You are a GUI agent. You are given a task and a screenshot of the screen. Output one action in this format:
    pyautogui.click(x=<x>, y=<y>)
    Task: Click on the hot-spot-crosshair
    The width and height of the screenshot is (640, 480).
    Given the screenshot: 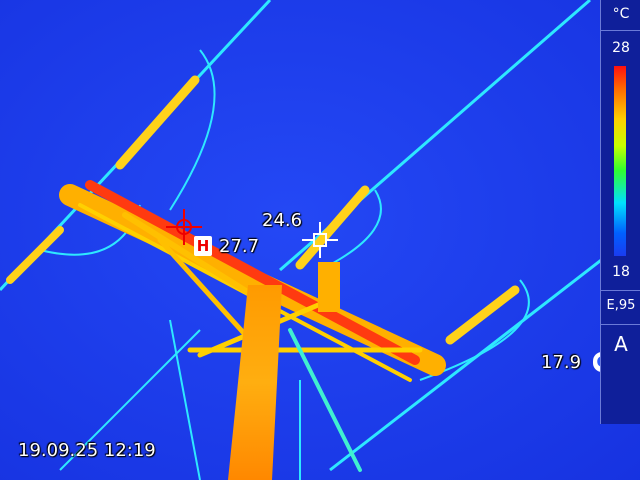 What is the action you would take?
    pyautogui.click(x=184, y=227)
    